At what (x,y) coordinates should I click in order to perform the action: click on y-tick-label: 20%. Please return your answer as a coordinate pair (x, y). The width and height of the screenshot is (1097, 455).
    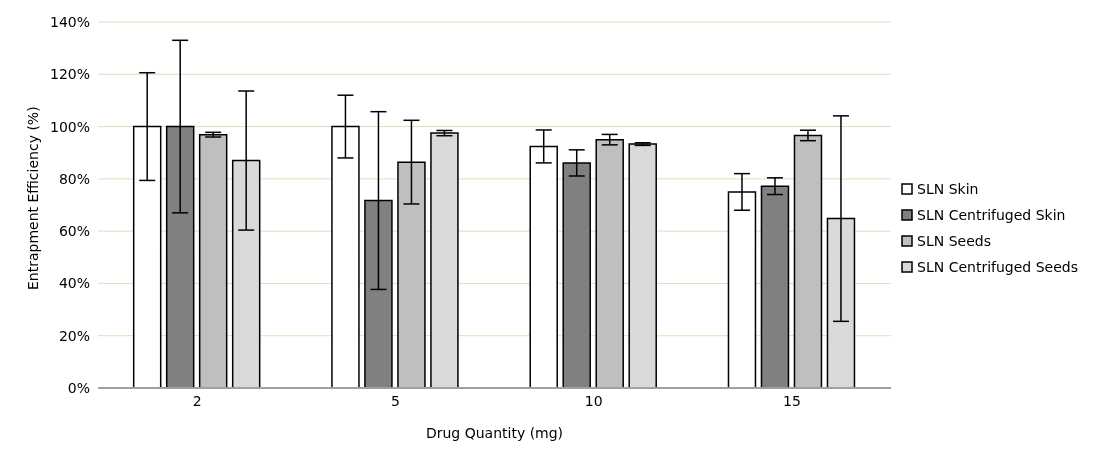
    Looking at the image, I should click on (74, 335).